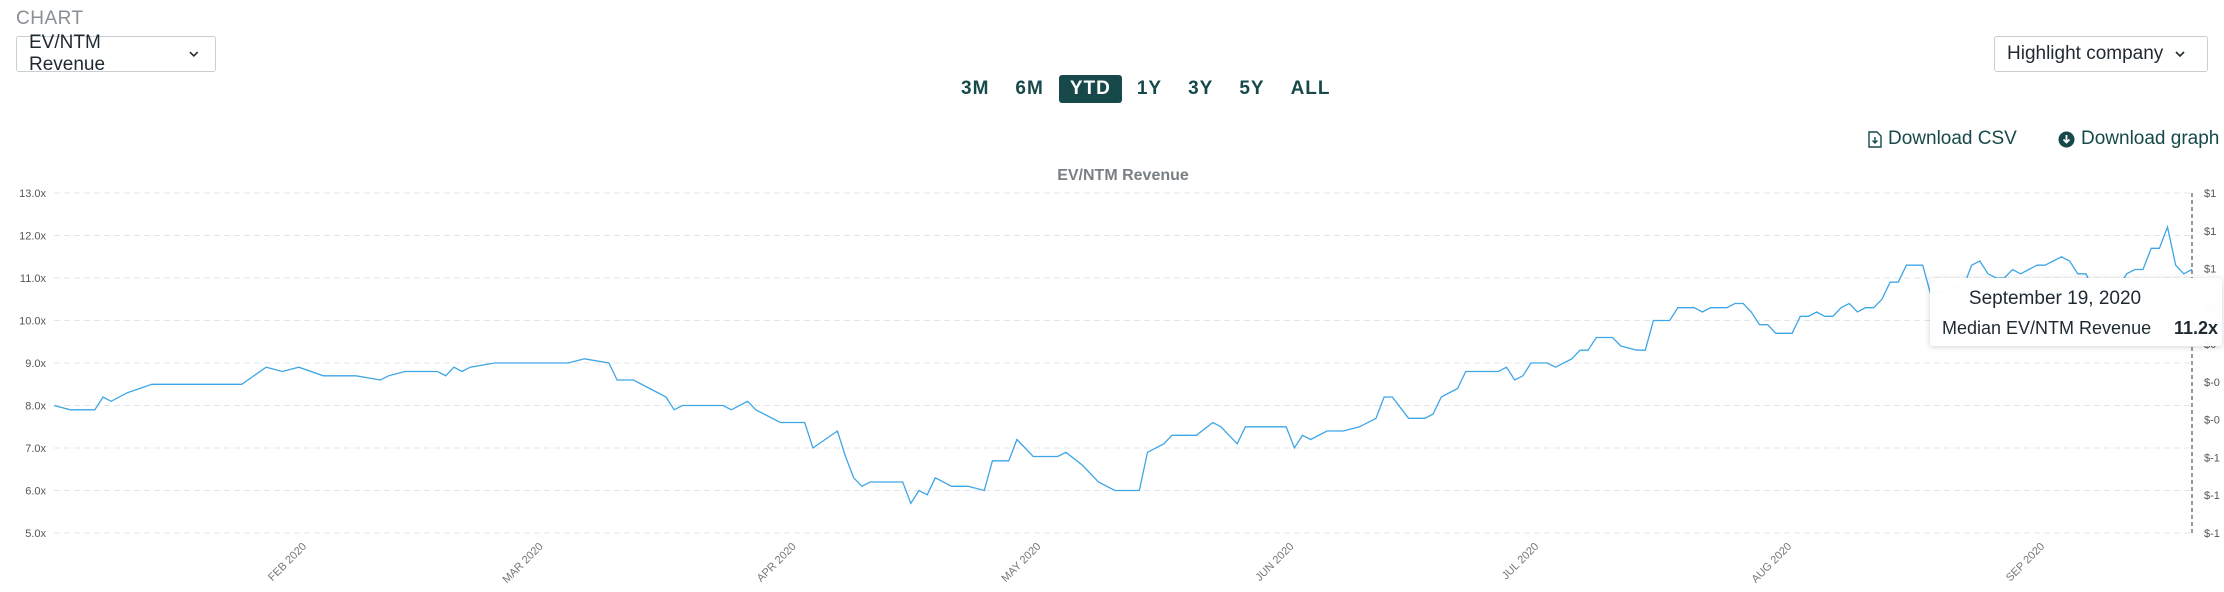 The height and width of the screenshot is (592, 2224). I want to click on x-tick-label: SEP 2020, so click(2025, 562).